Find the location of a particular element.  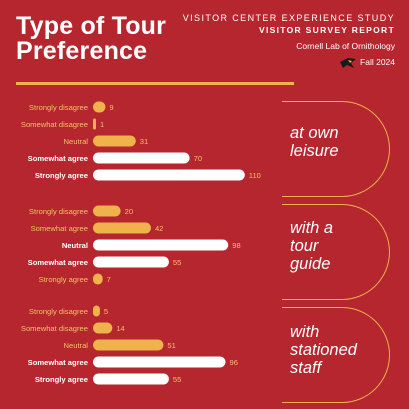

value-label: 9 is located at coordinates (111, 107).